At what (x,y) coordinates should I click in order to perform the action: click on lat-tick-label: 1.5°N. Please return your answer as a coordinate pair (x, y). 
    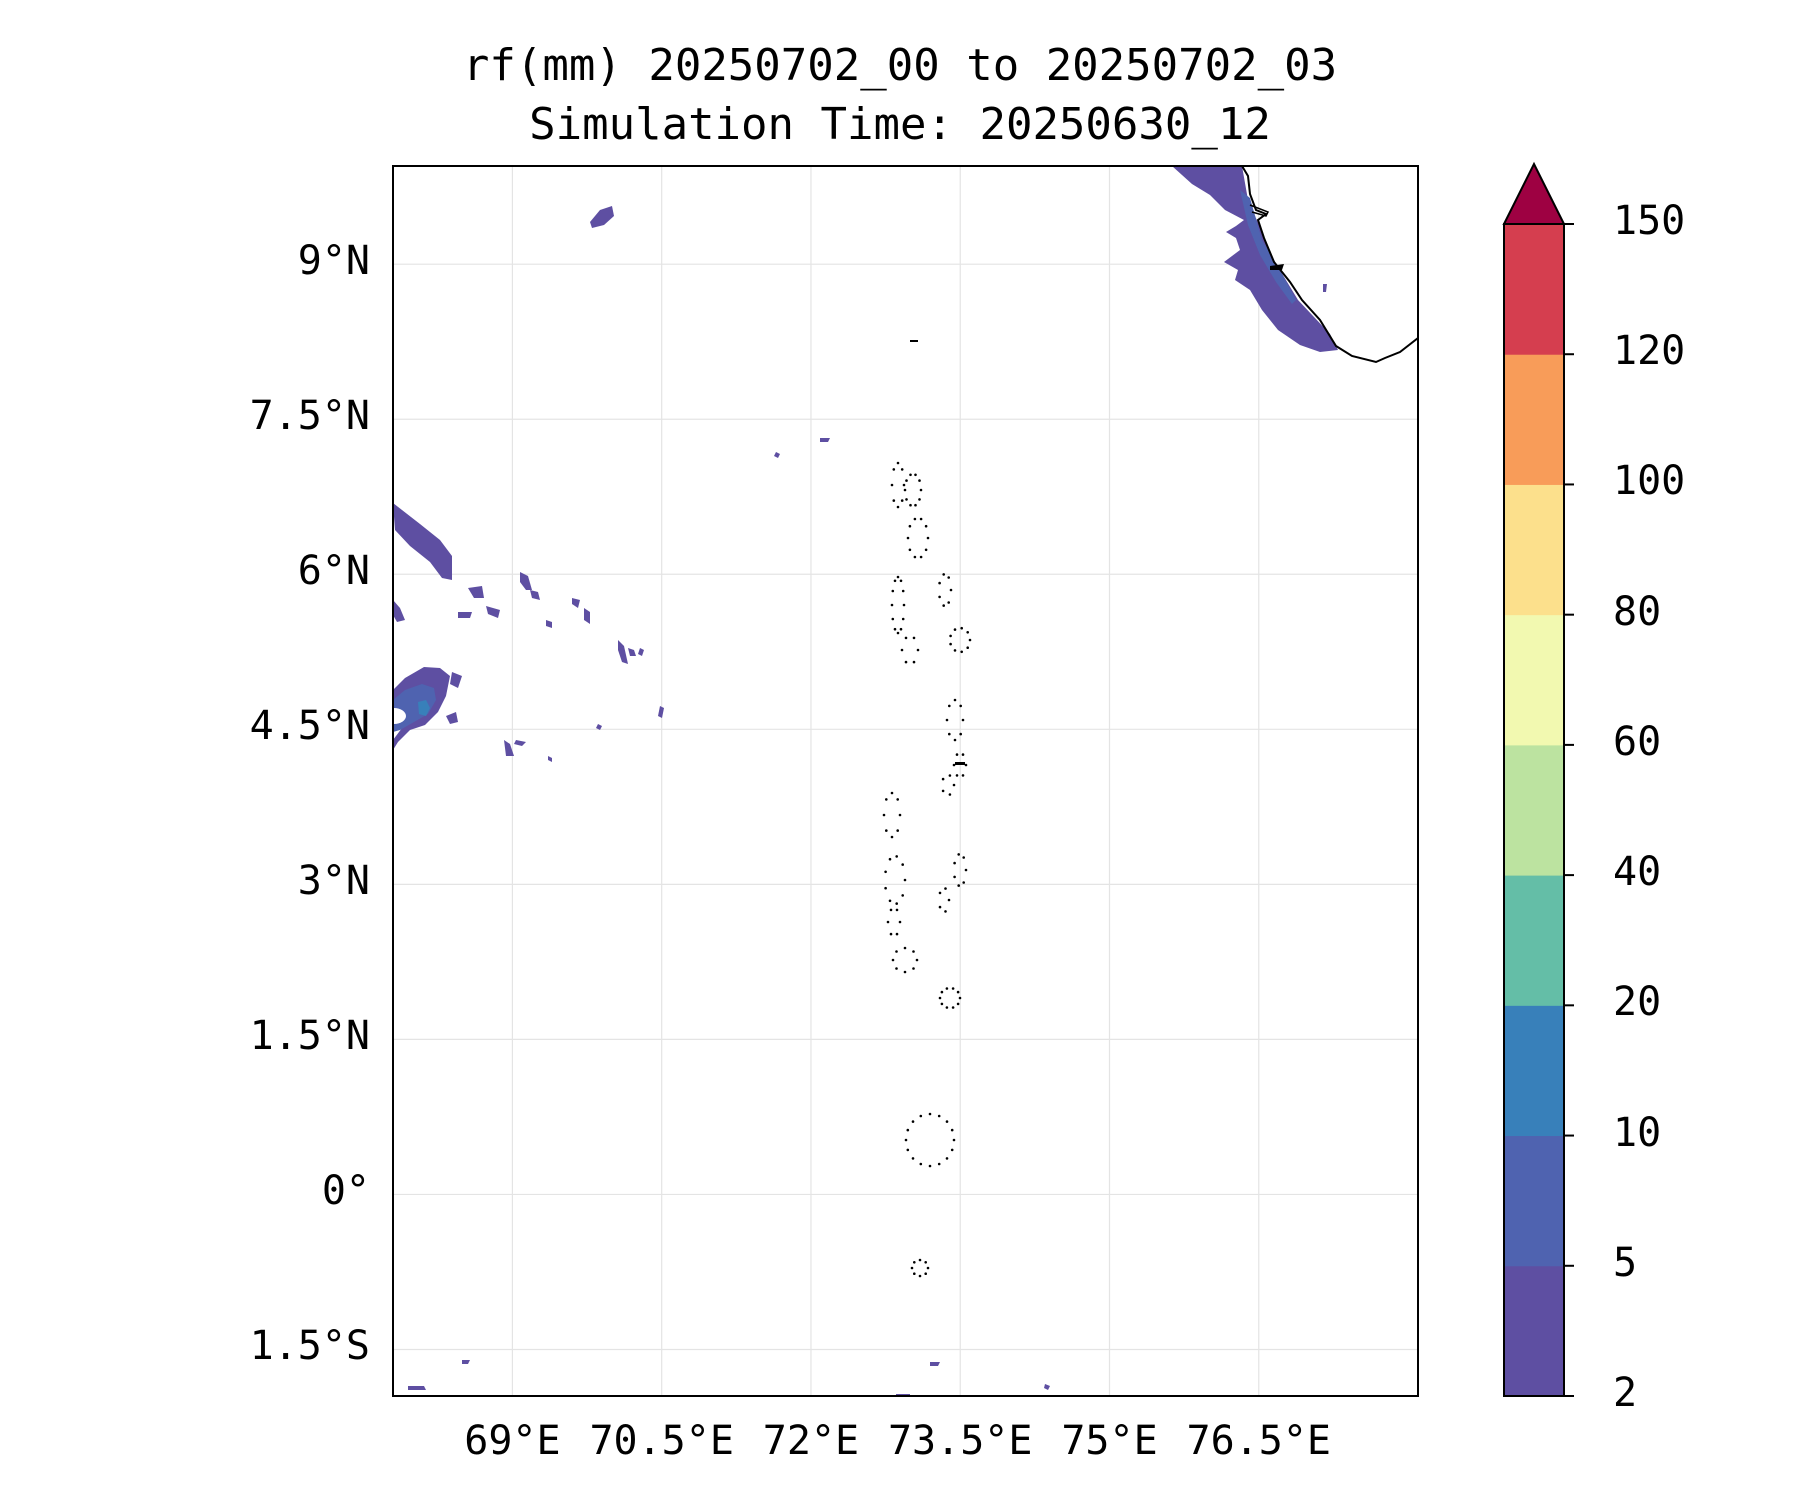
    Looking at the image, I should click on (309, 1036).